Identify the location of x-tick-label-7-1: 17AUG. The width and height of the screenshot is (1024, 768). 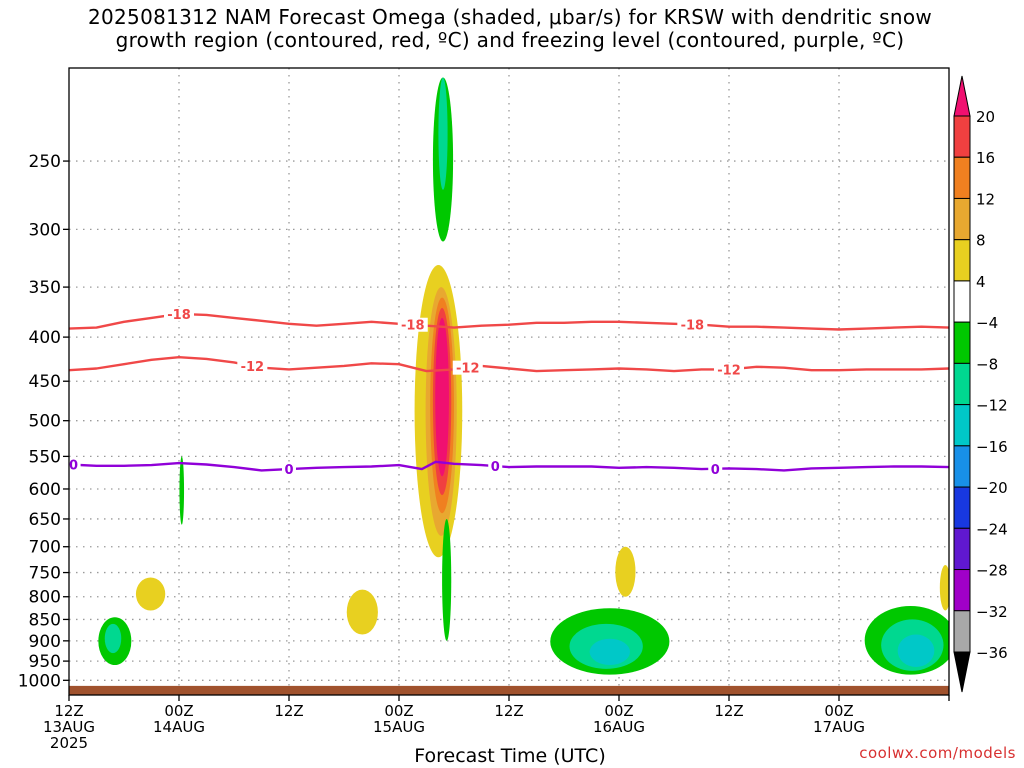
(839, 727).